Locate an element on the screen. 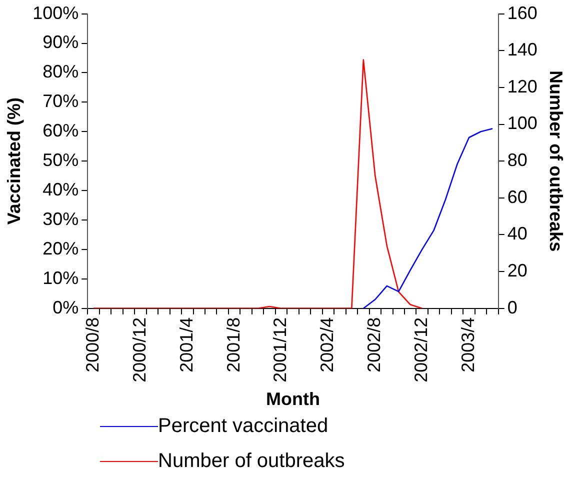 The width and height of the screenshot is (570, 481). x-tick-label: 2000/8 is located at coordinates (92, 344).